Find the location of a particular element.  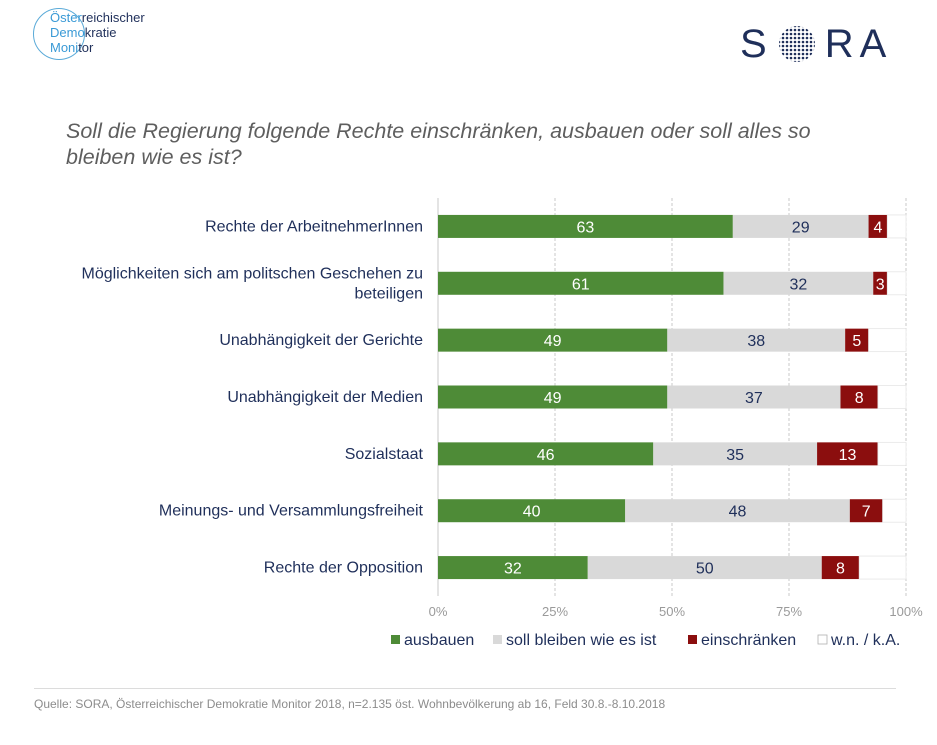

category-label: Sozialstaat is located at coordinates (384, 454).